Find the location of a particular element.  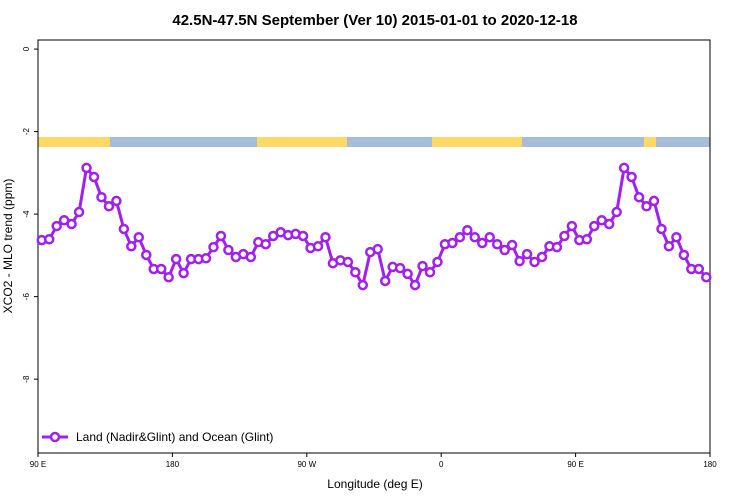

y-axis-label: XCO2 - MLO trend (ppm) is located at coordinates (8, 246).